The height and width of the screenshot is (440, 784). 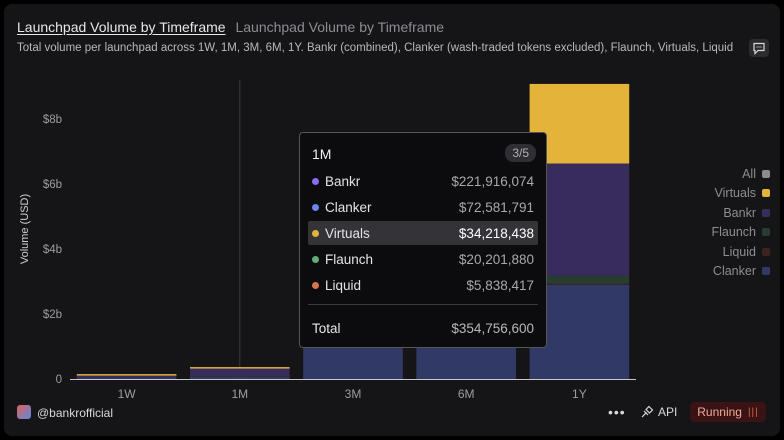 I want to click on bar-segment-flaunch-1y, so click(x=579, y=279).